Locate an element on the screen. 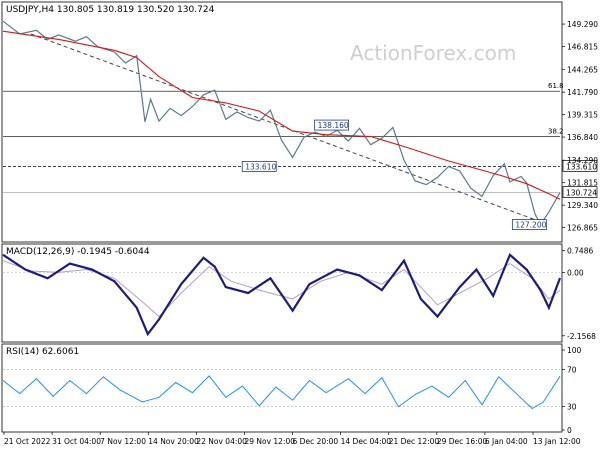 The image size is (600, 450). y-tick-label: 0.7486 is located at coordinates (580, 250).